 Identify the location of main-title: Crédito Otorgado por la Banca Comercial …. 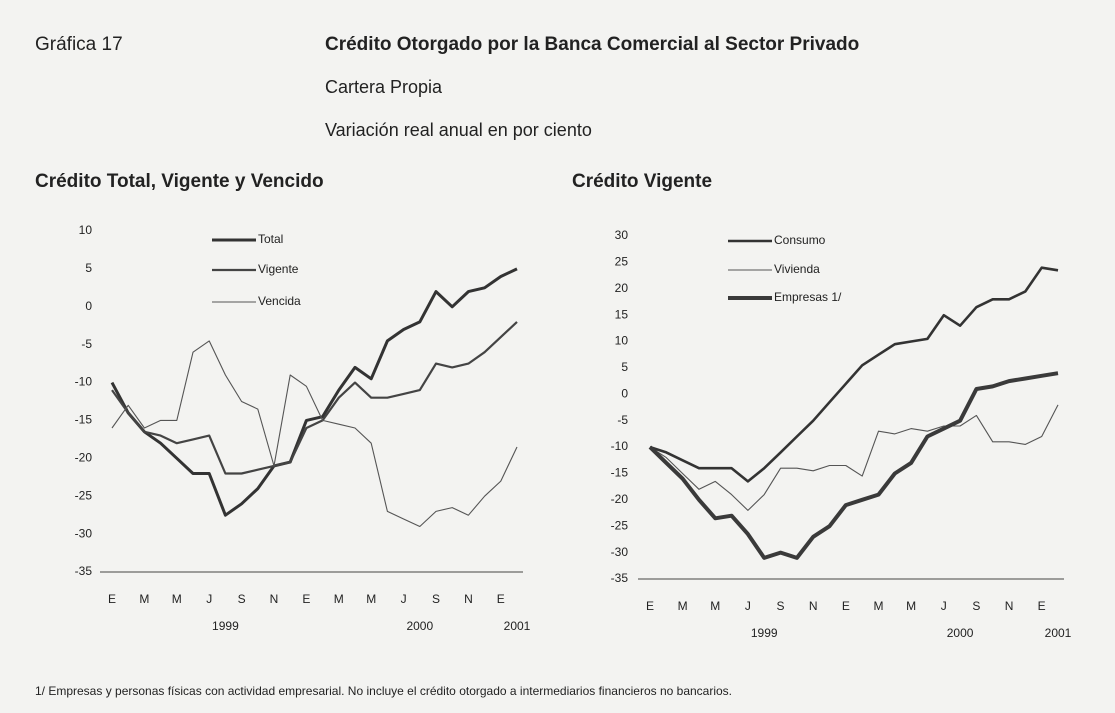
(592, 44).